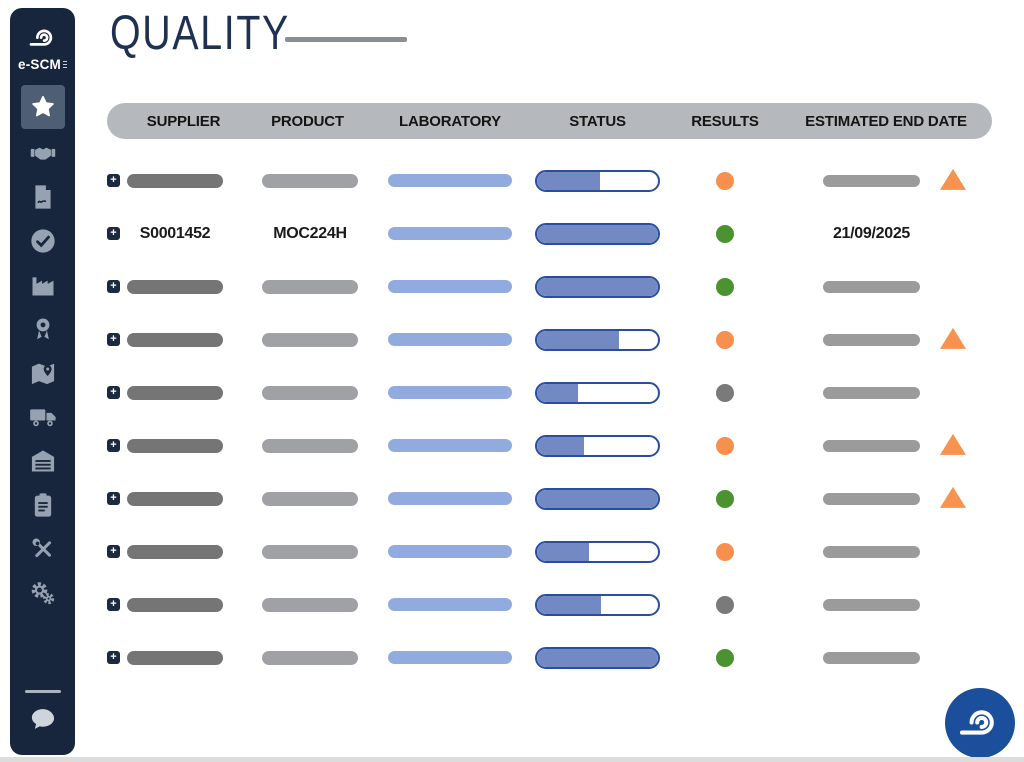 This screenshot has width=1024, height=762. I want to click on corner-brand-logo, so click(980, 723).